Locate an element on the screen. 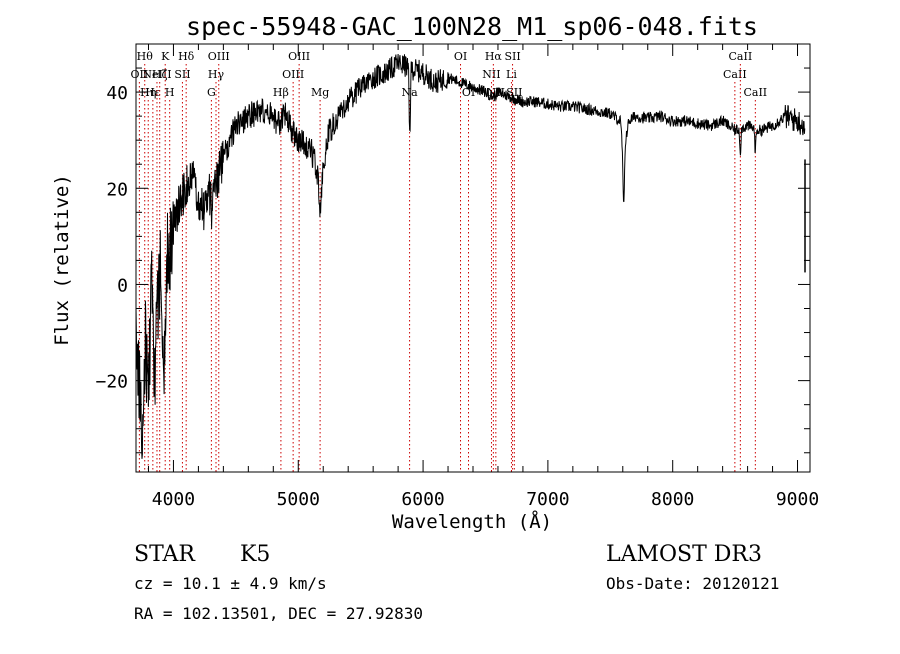 The image size is (900, 654). object-class: STAR is located at coordinates (165, 554).